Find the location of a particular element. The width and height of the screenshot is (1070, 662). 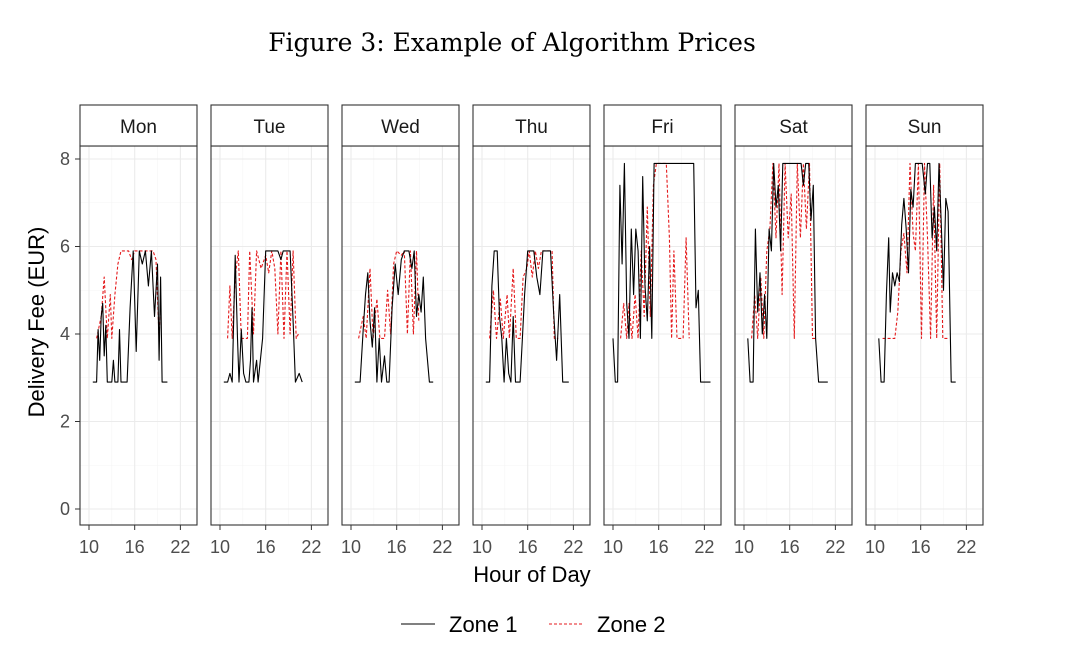

panel-thu: Thu 10 16 22 is located at coordinates (531, 330).